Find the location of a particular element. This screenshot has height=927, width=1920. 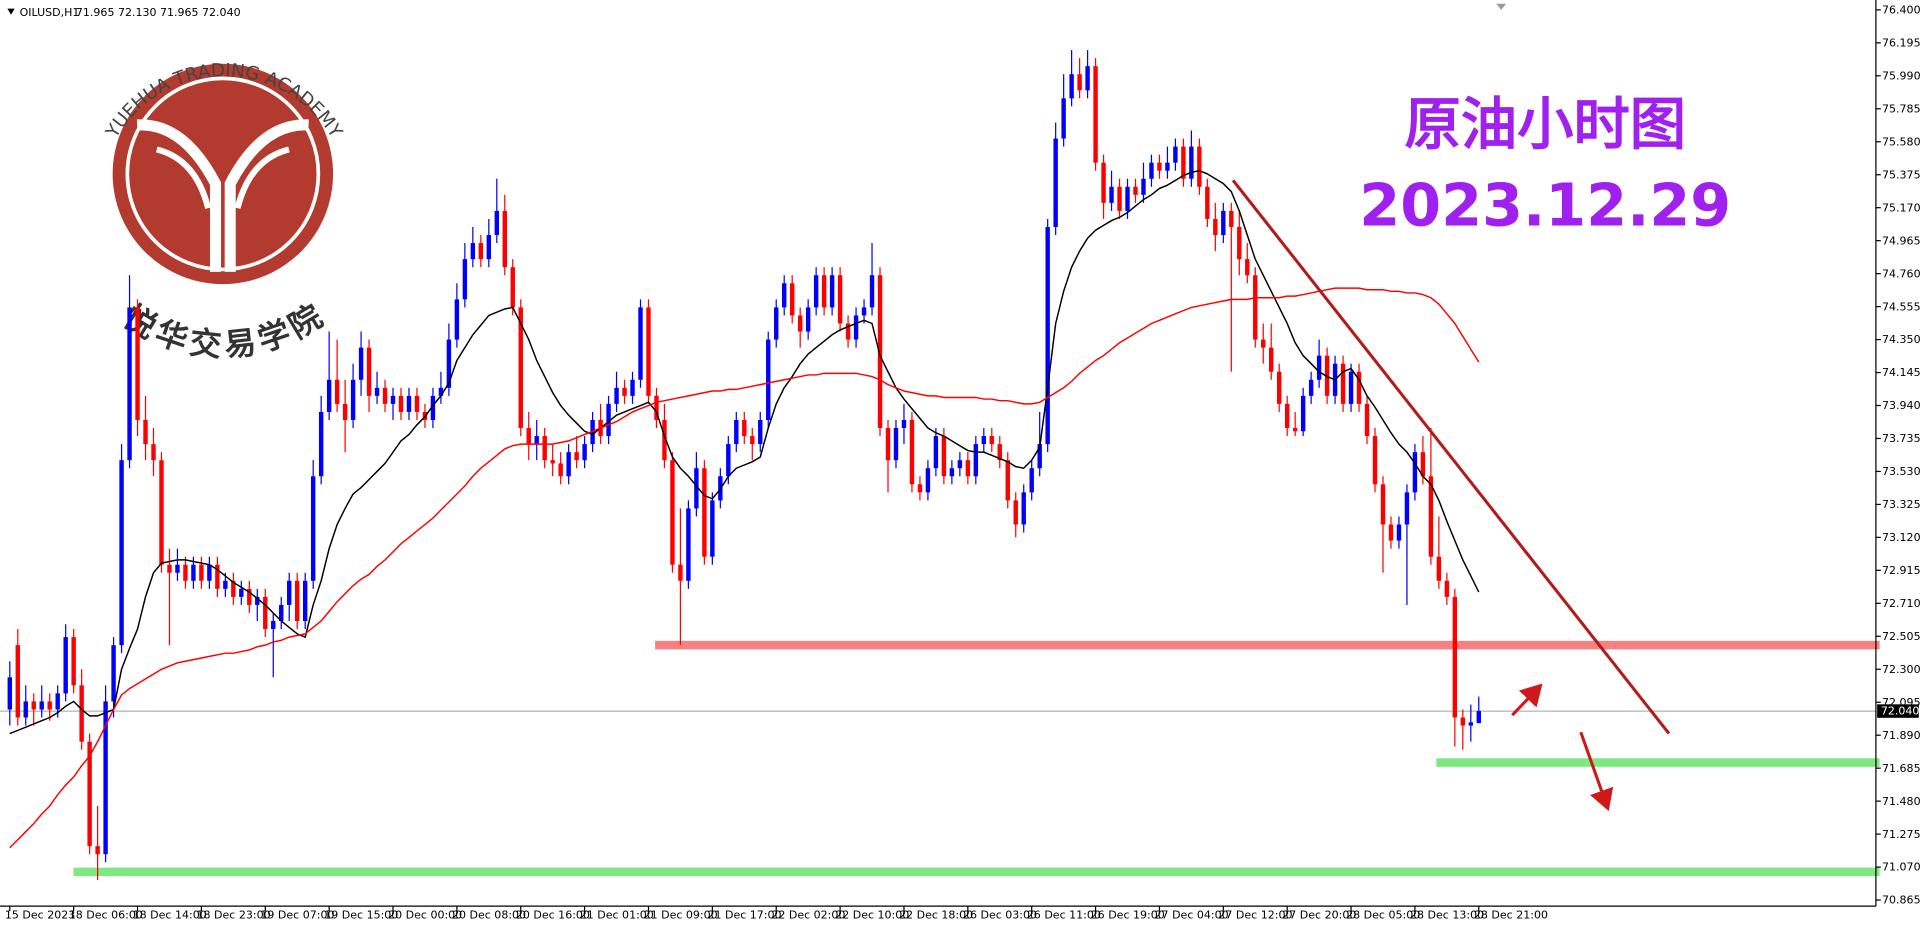

x-tick-label: 15 Dec 2023 is located at coordinates (40, 914).